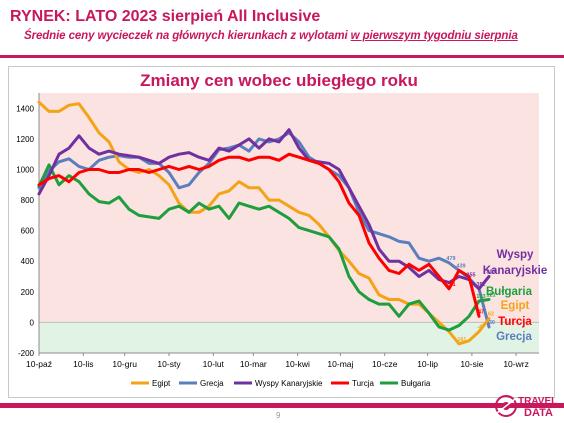 The image size is (564, 423). I want to click on legend-label: Egipt, so click(161, 383).